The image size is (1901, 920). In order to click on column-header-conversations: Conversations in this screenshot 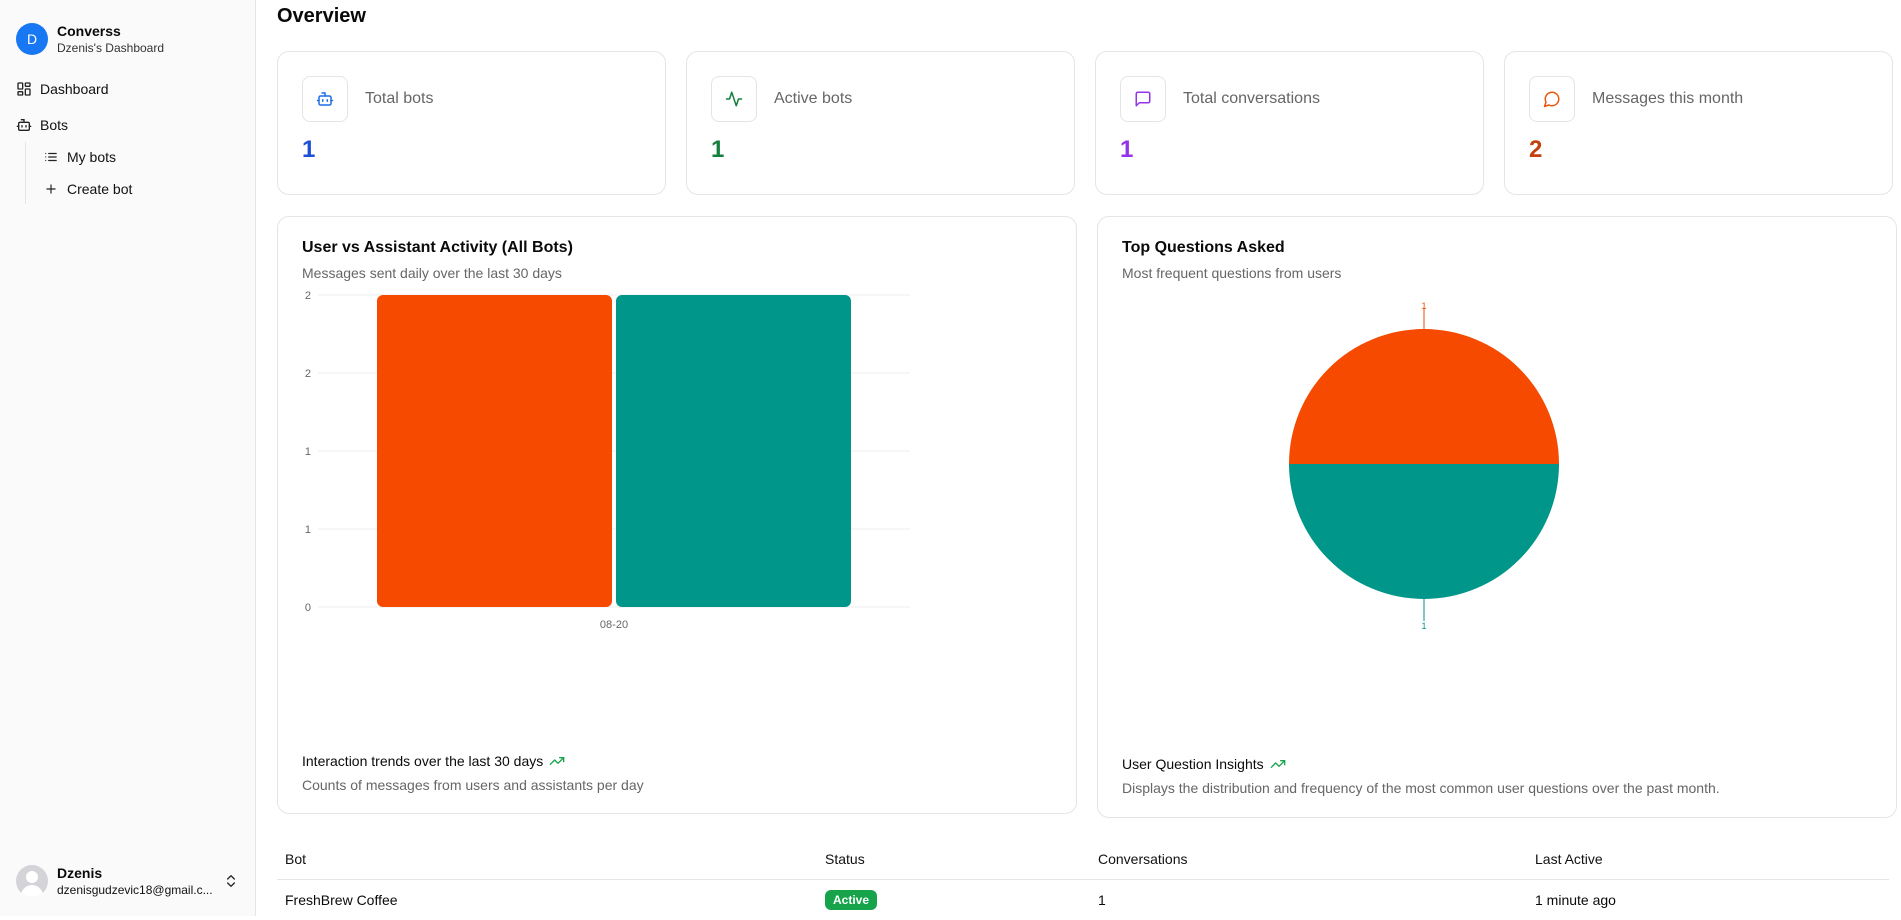, I will do `click(1143, 858)`.